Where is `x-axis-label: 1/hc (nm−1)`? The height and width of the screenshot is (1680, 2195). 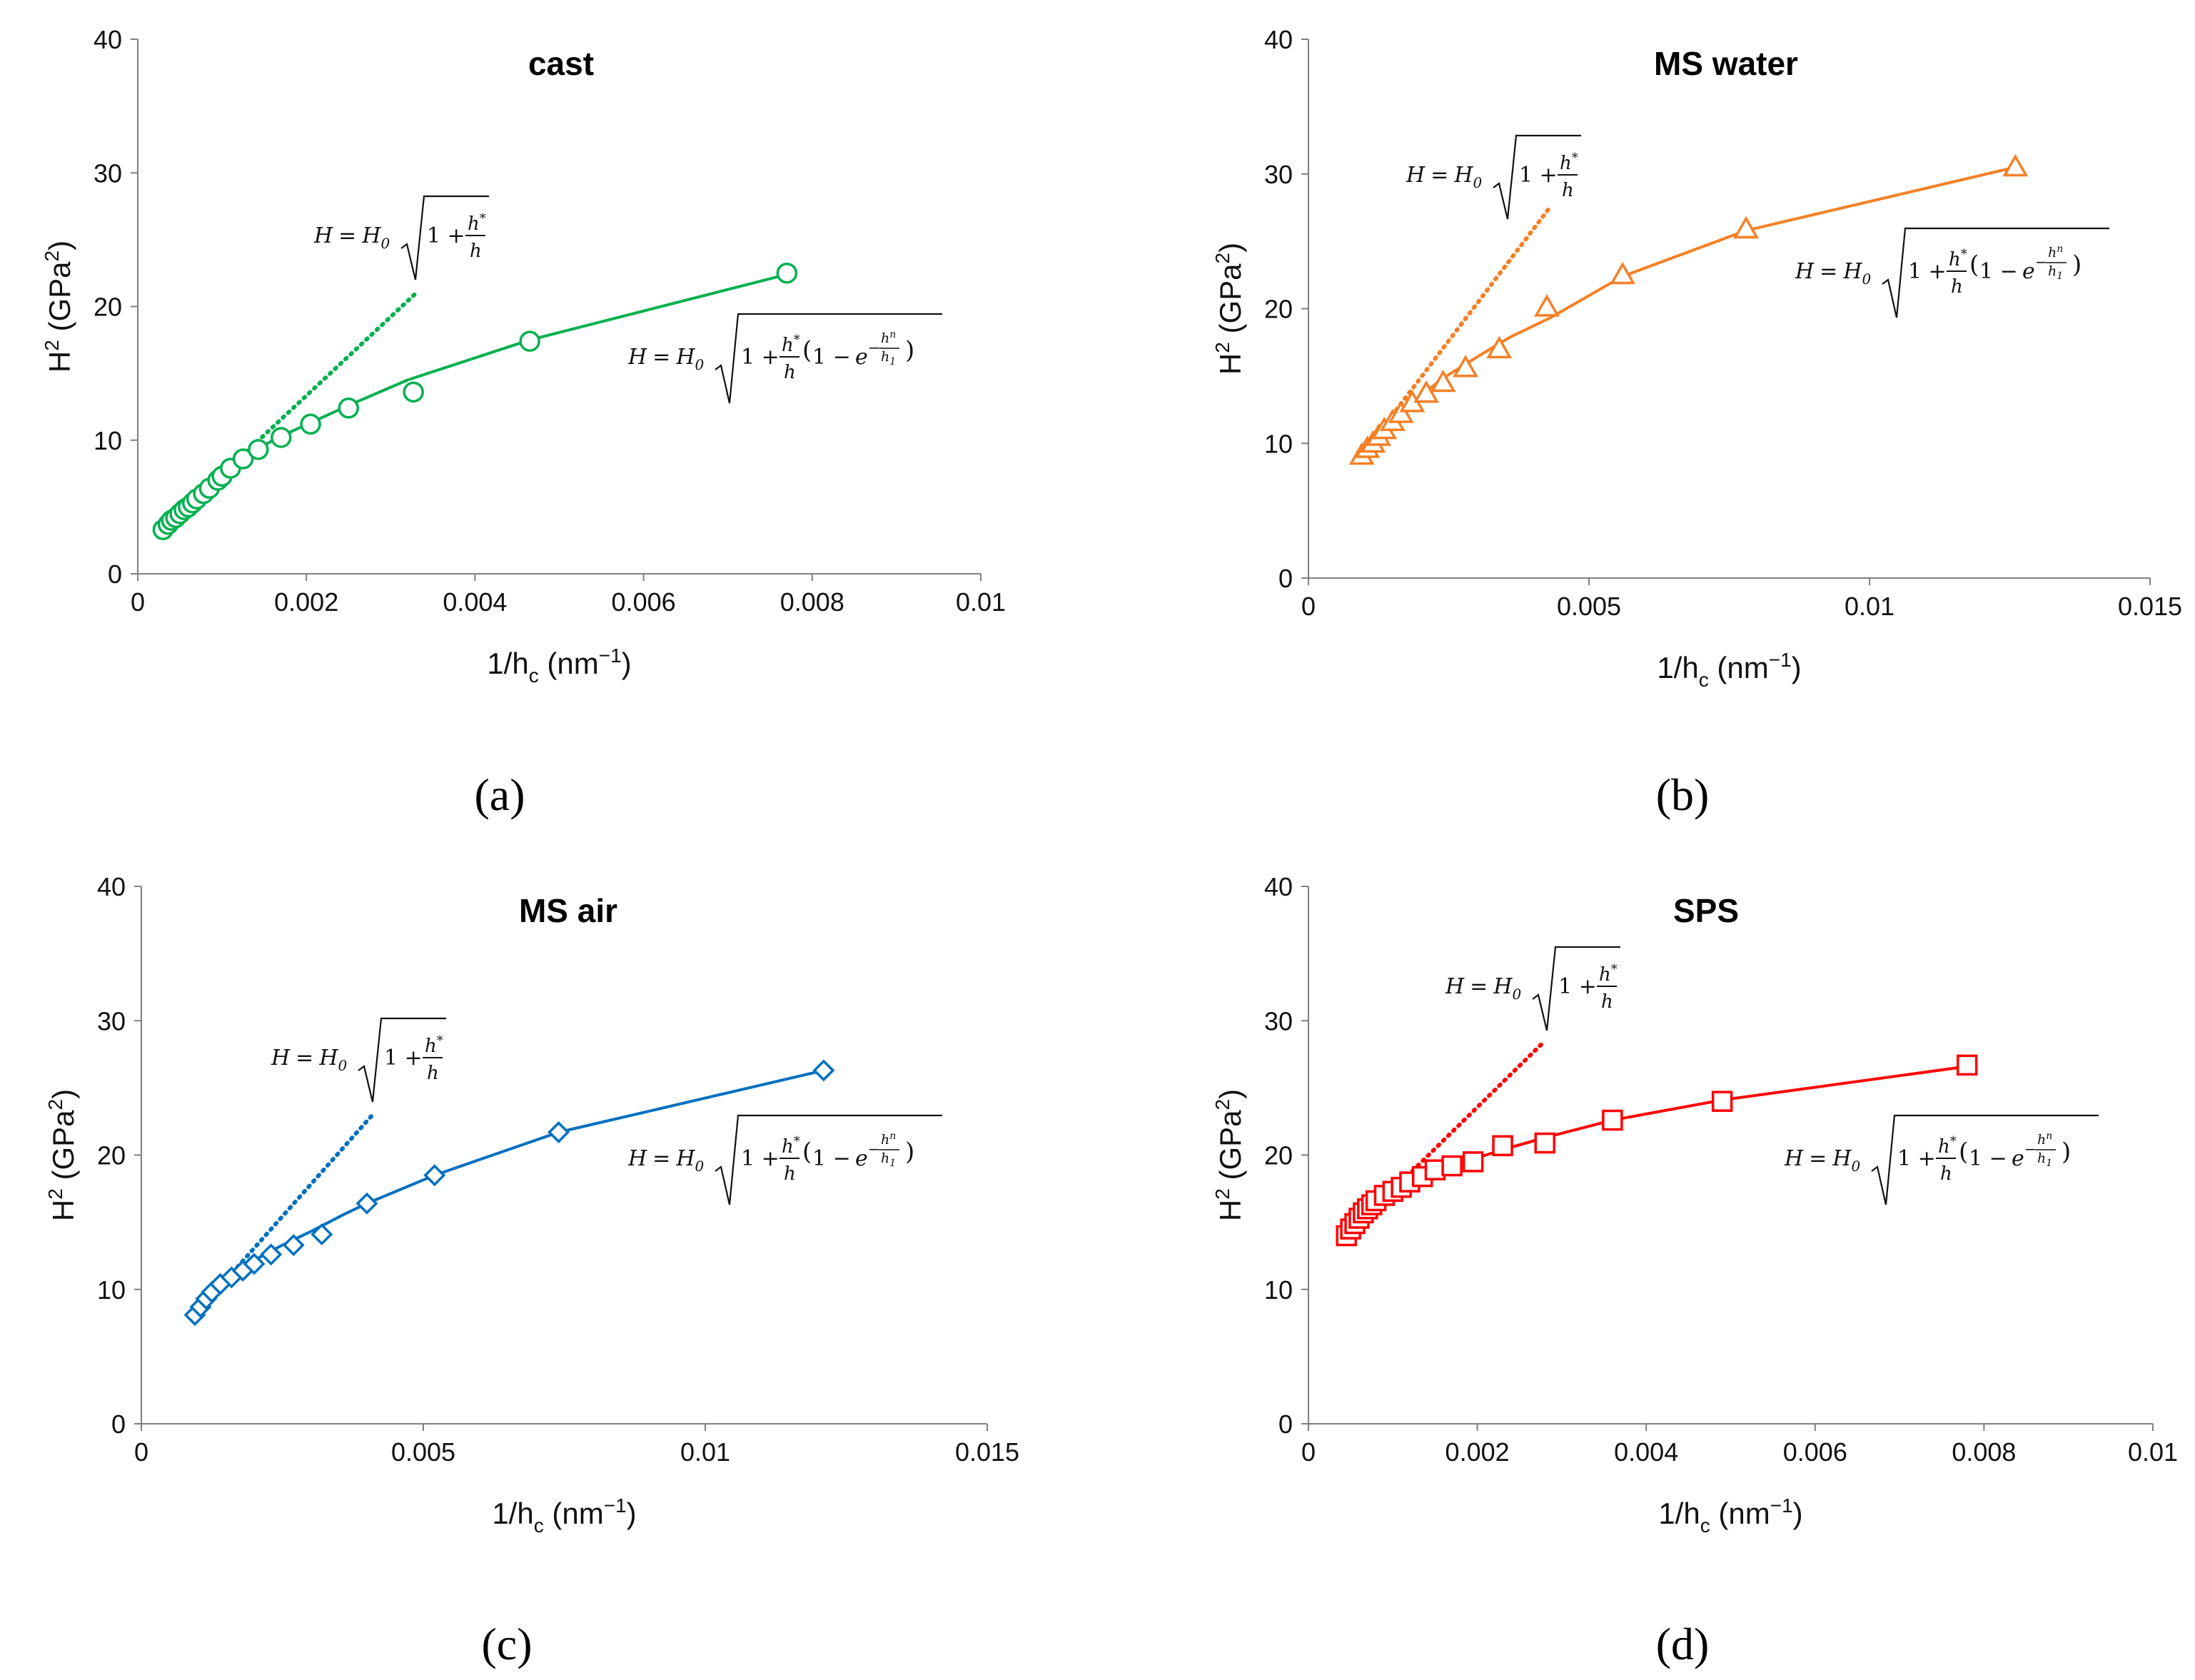 x-axis-label: 1/hc (nm−1) is located at coordinates (559, 665).